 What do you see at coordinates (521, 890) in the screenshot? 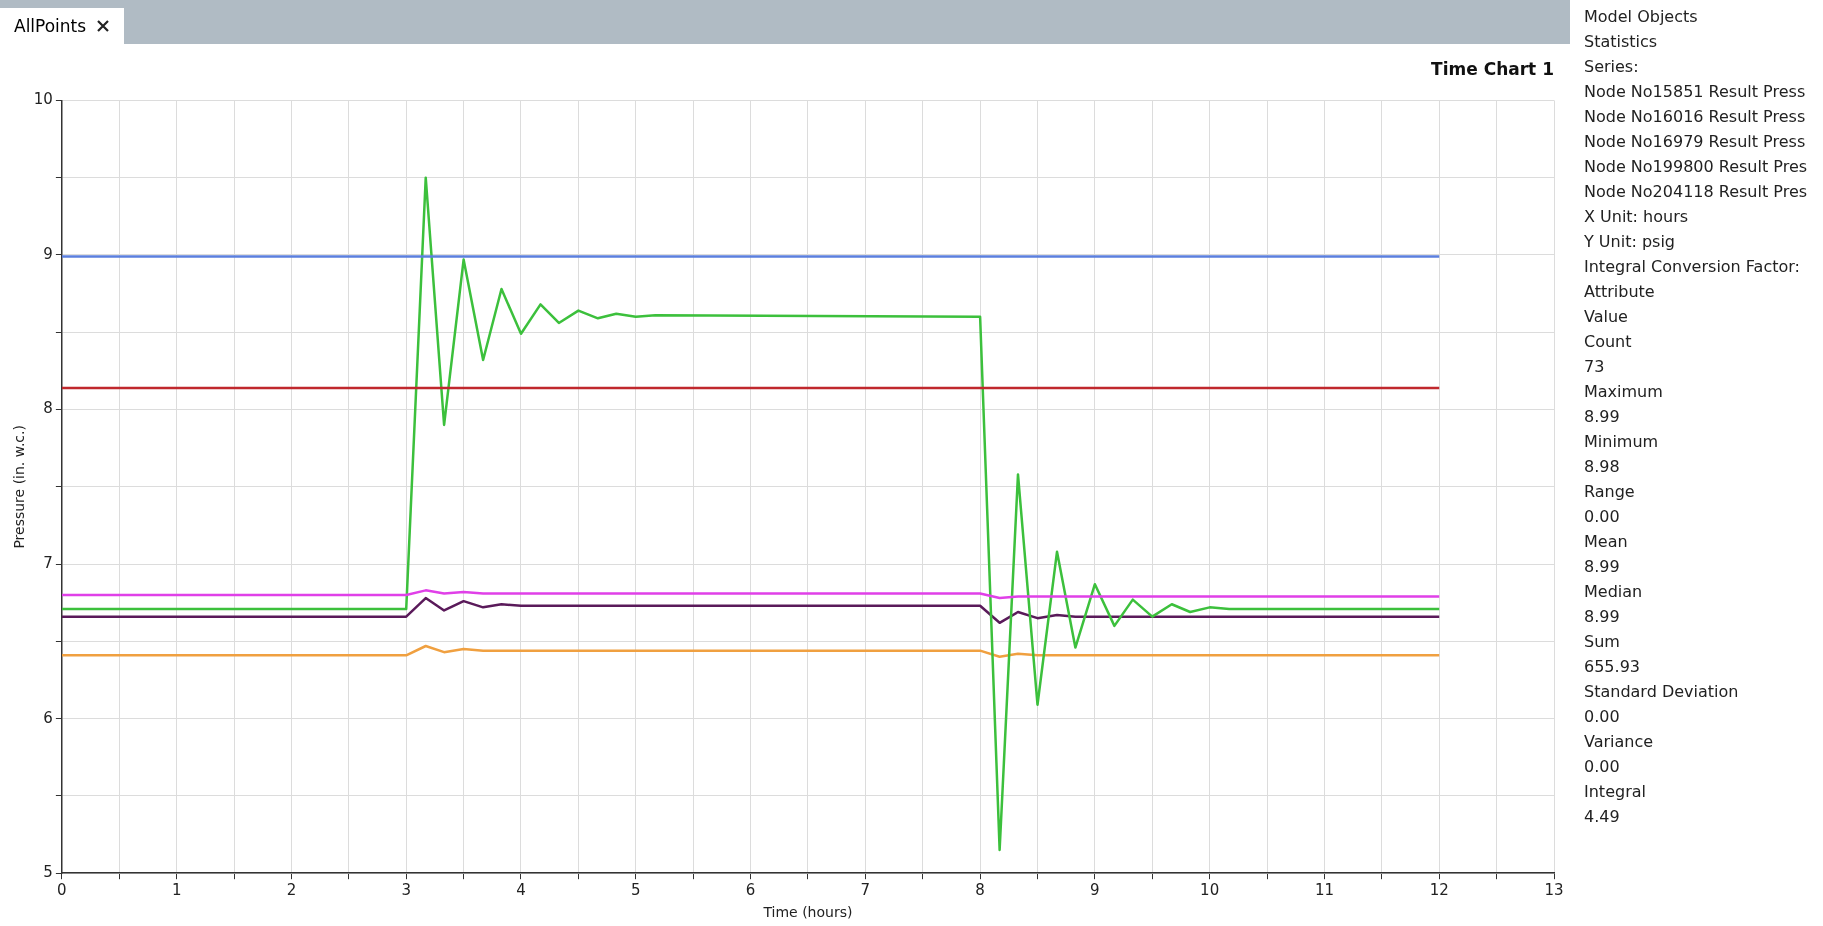
I see `x-tick-label: 4` at bounding box center [521, 890].